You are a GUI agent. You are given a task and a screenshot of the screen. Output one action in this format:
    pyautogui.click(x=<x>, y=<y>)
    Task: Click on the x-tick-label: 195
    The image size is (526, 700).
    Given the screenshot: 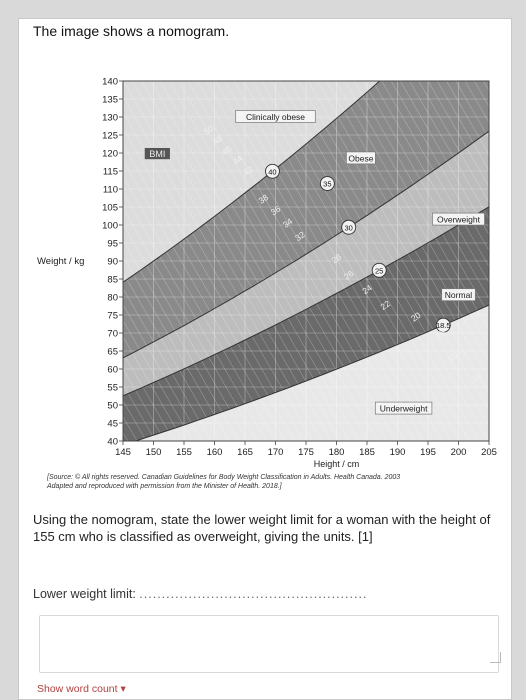 What is the action you would take?
    pyautogui.click(x=428, y=452)
    